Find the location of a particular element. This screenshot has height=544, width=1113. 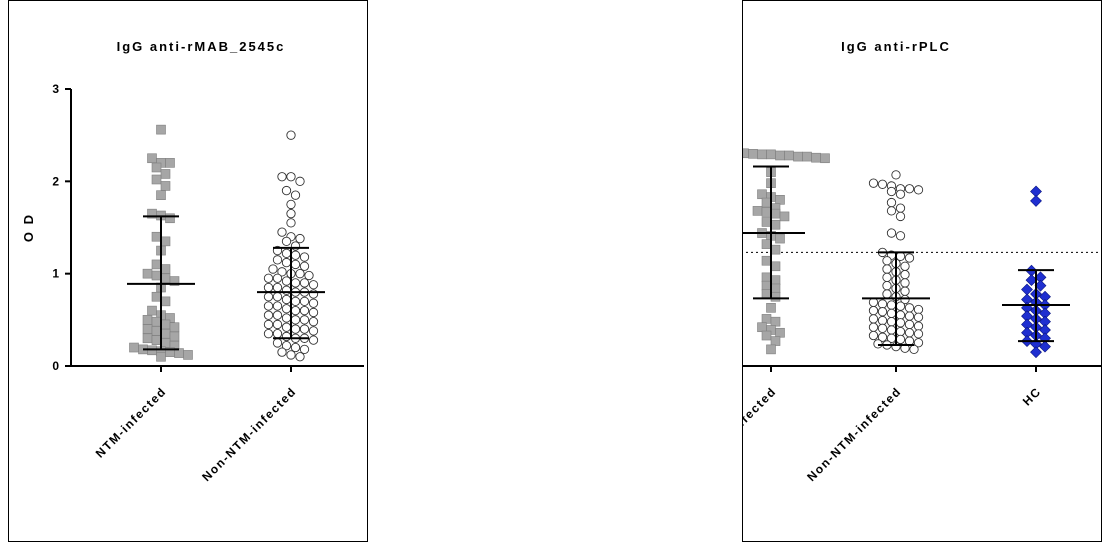

chart-title: IgG anti-rMAB_2545c is located at coordinates (201, 46).